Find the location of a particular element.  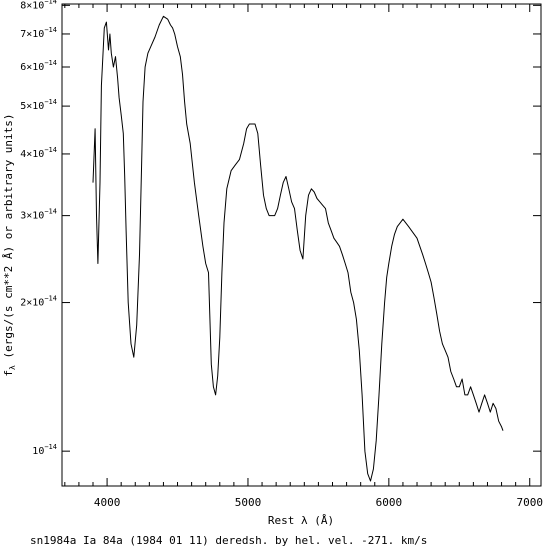

y-tick-label: 6×10⁻¹⁴ is located at coordinates (38, 66).